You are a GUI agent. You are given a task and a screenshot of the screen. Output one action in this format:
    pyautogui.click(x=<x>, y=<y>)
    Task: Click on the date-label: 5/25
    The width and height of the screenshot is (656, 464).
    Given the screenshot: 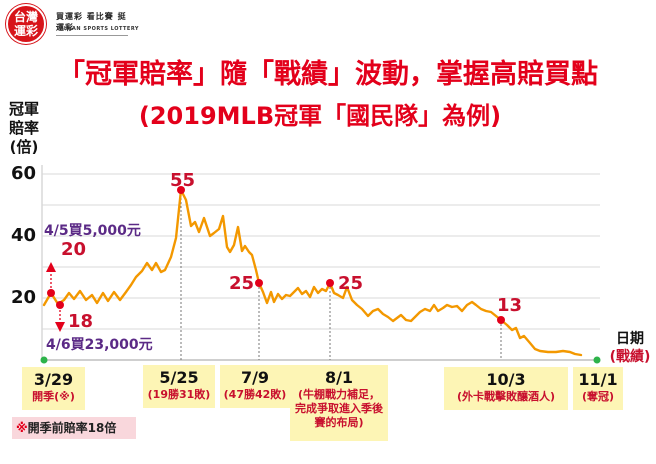 What is the action you would take?
    pyautogui.click(x=179, y=377)
    